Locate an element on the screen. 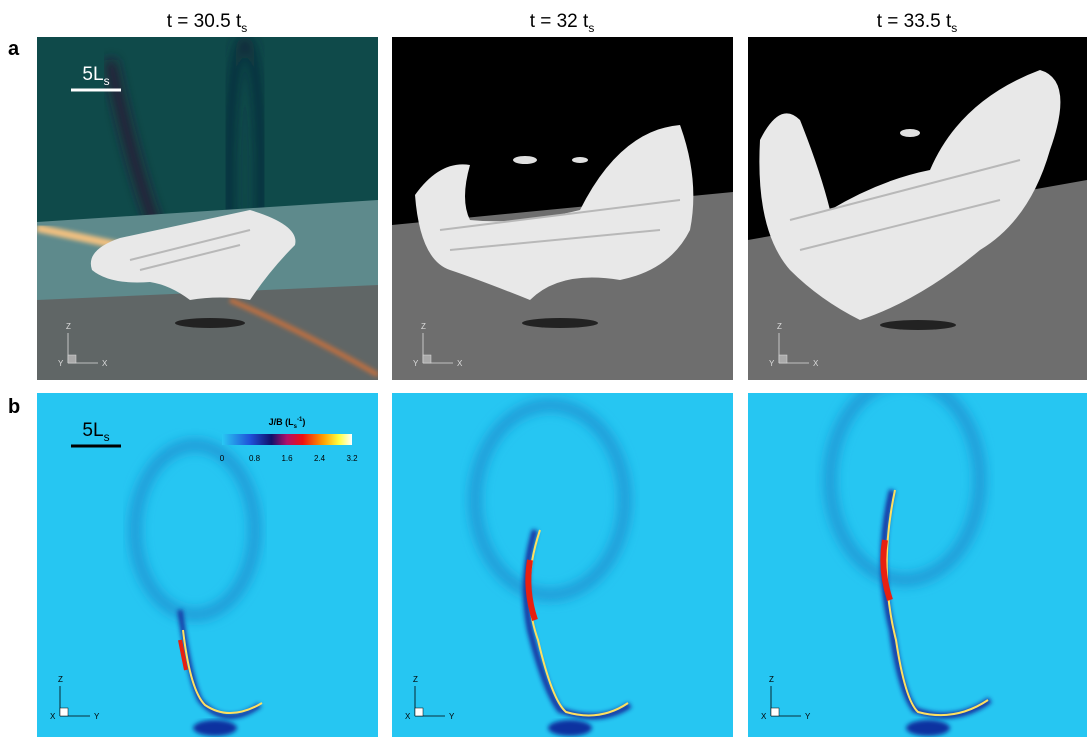 Image resolution: width=1087 pixels, height=742 pixels. colorbar-ticks: 0 0.8 1.6 2.4 3.2 is located at coordinates (289, 458).